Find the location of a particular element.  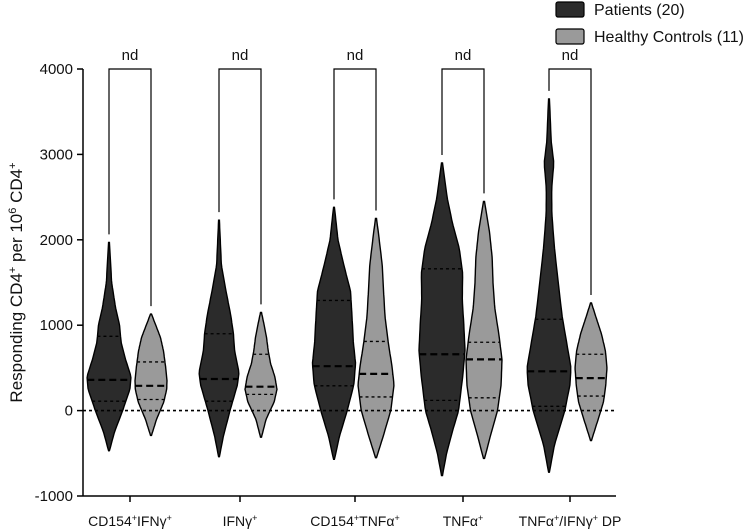

y-tick-label: -1000 is located at coordinates (54, 496).